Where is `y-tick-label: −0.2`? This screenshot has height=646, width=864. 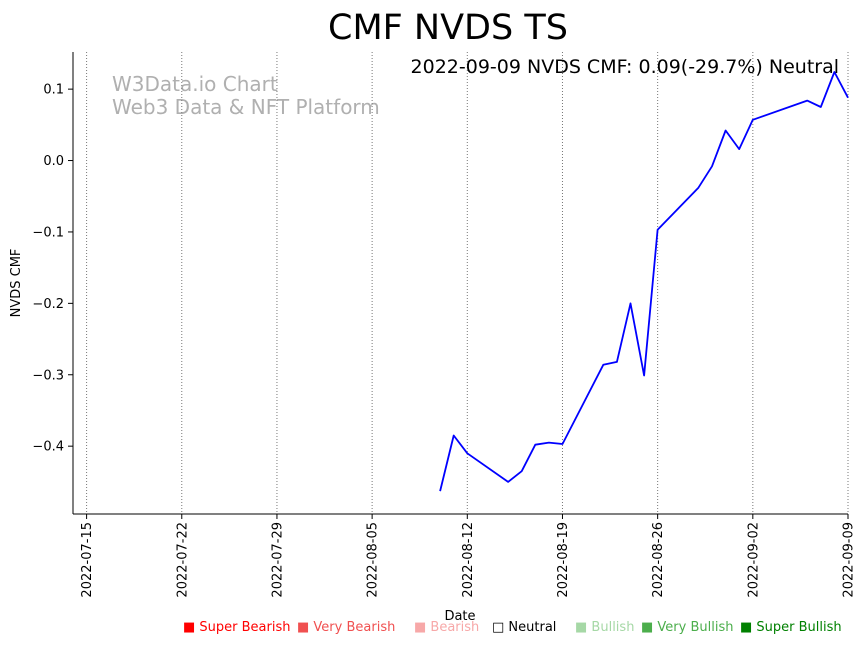
y-tick-label: −0.2 is located at coordinates (48, 304).